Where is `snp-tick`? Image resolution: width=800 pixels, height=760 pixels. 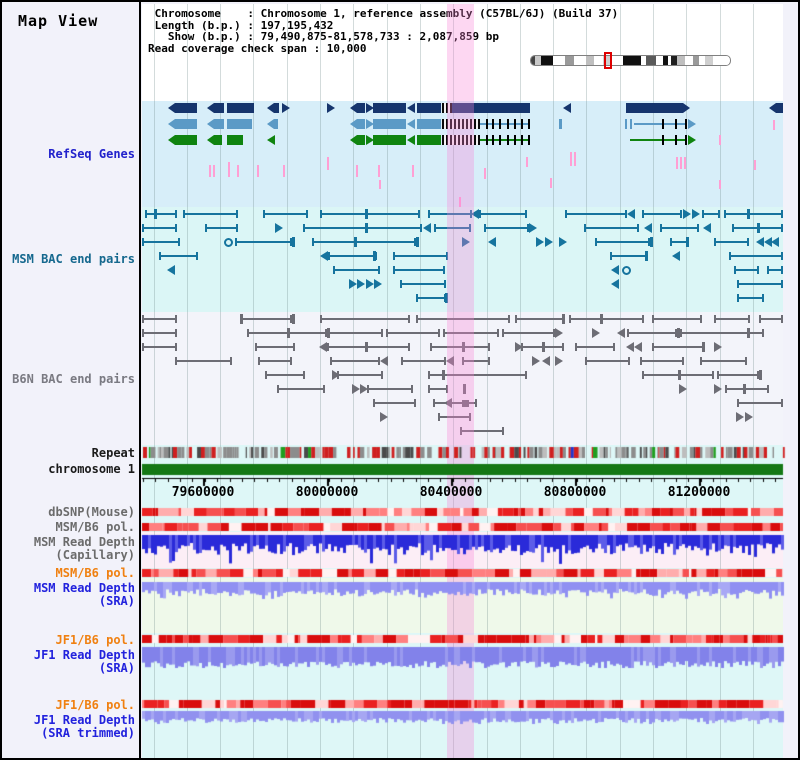 snp-tick is located at coordinates (774, 125).